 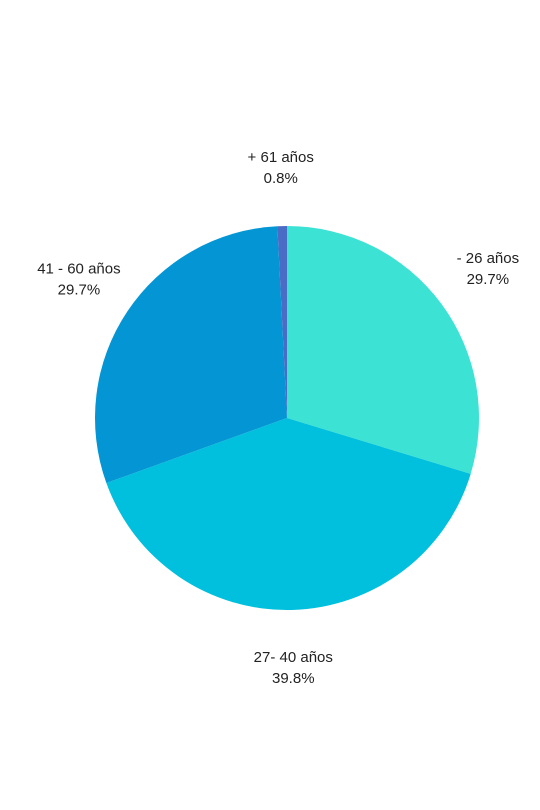 What do you see at coordinates (281, 178) in the screenshot?
I see `slice-value-label: 0.8%` at bounding box center [281, 178].